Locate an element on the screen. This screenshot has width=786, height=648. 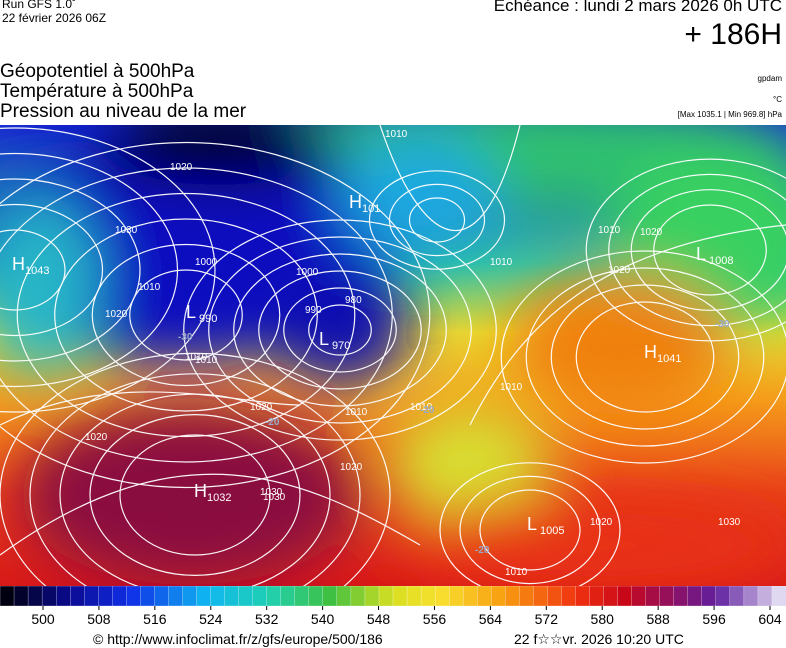
unit: gpdam is located at coordinates (769, 78).